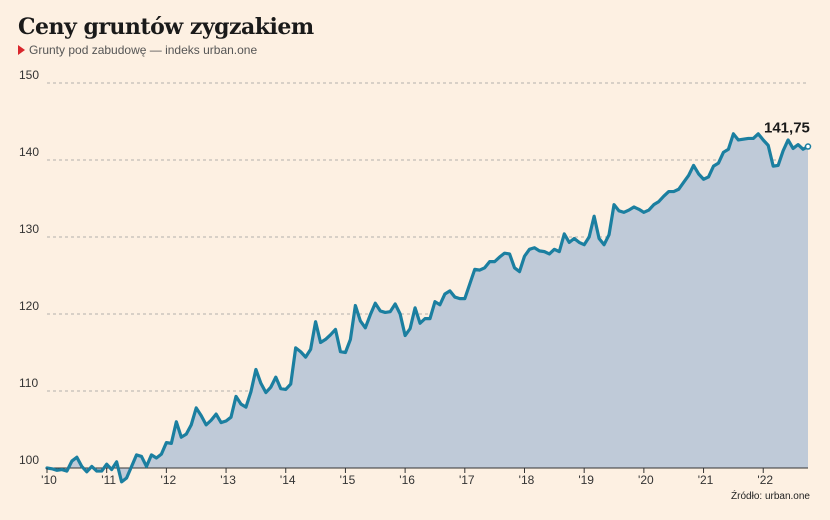  What do you see at coordinates (166, 27) in the screenshot?
I see `chart-title: Ceny gruntów zygzakiem` at bounding box center [166, 27].